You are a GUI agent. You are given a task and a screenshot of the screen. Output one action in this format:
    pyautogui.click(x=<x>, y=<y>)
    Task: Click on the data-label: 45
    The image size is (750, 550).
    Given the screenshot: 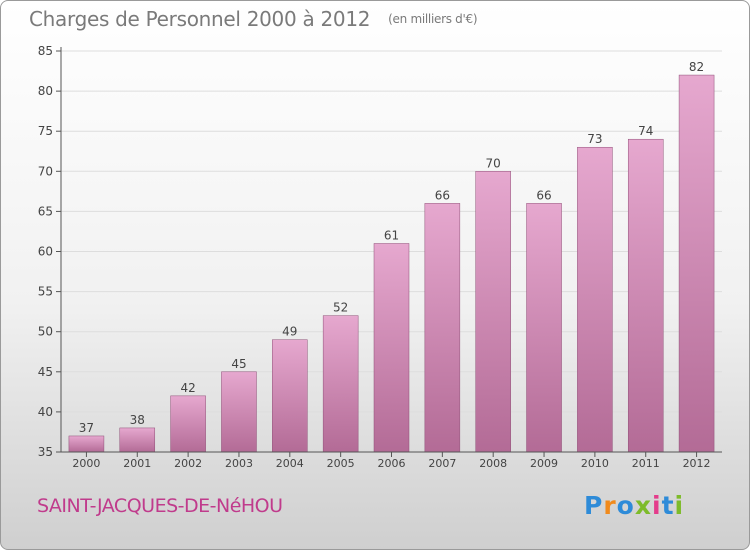 What is the action you would take?
    pyautogui.click(x=238, y=364)
    